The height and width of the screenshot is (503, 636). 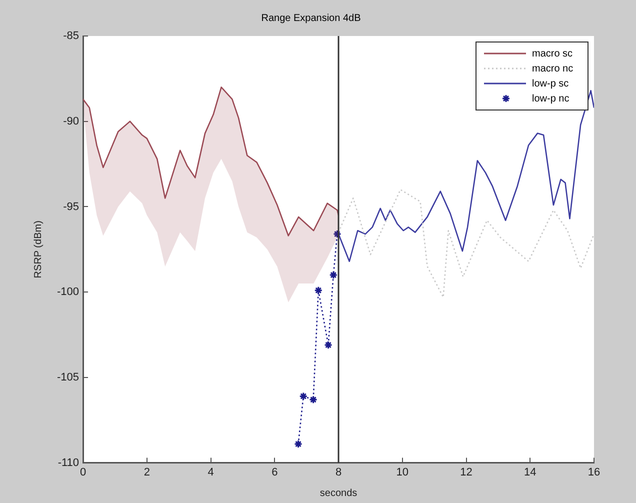 I want to click on x-tick-label: 12, so click(x=466, y=472).